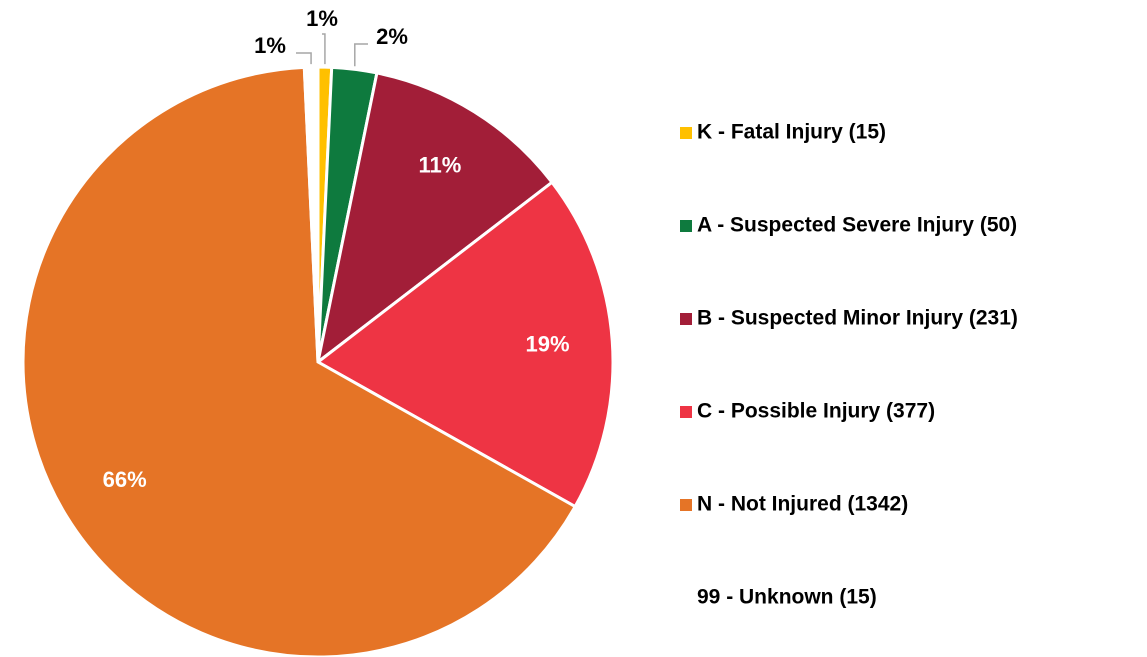  Describe the element at coordinates (802, 504) in the screenshot. I see `legend-label: N - Not Injured (1342)` at that location.